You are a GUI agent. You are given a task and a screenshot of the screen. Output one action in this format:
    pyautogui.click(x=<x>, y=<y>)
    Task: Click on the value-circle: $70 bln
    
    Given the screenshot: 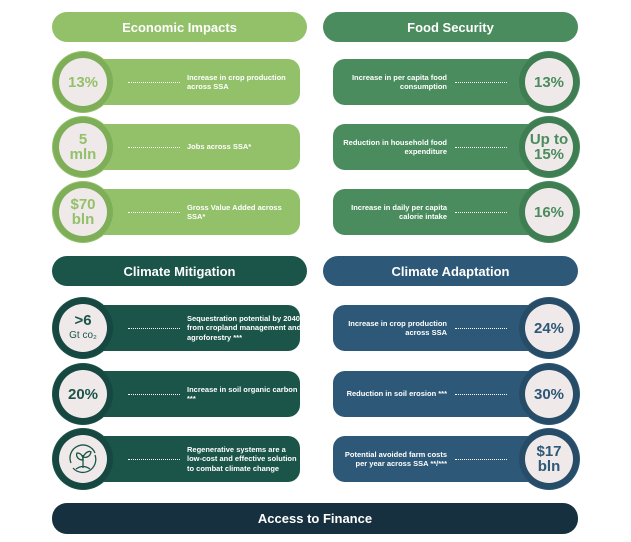 What is the action you would take?
    pyautogui.click(x=83, y=212)
    